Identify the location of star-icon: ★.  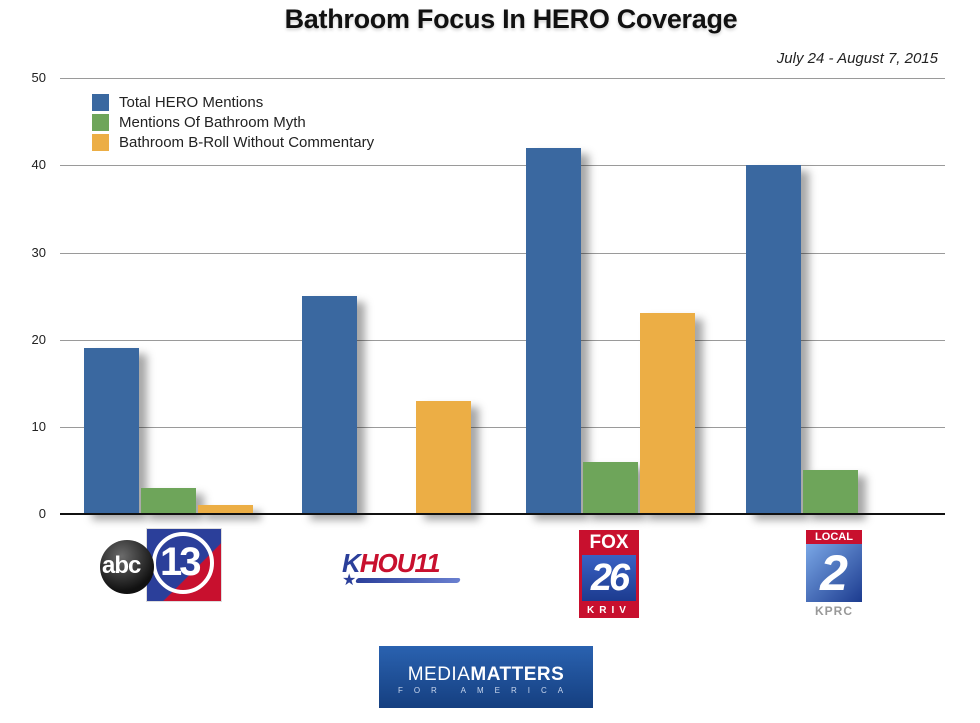
(349, 580).